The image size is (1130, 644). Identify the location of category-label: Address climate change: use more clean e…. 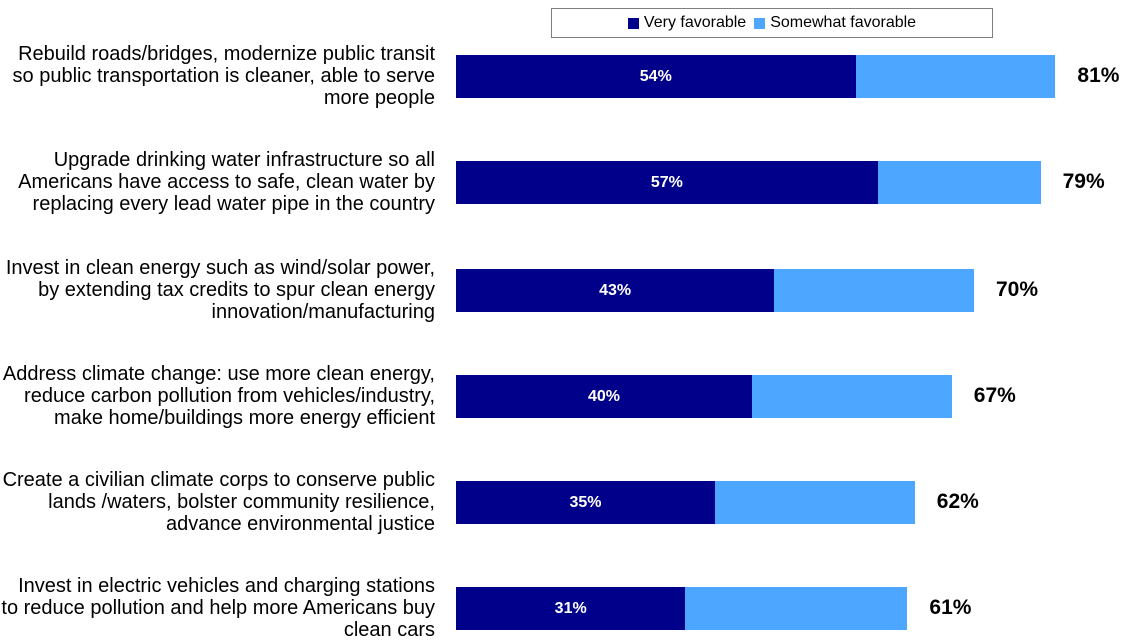
(218, 396).